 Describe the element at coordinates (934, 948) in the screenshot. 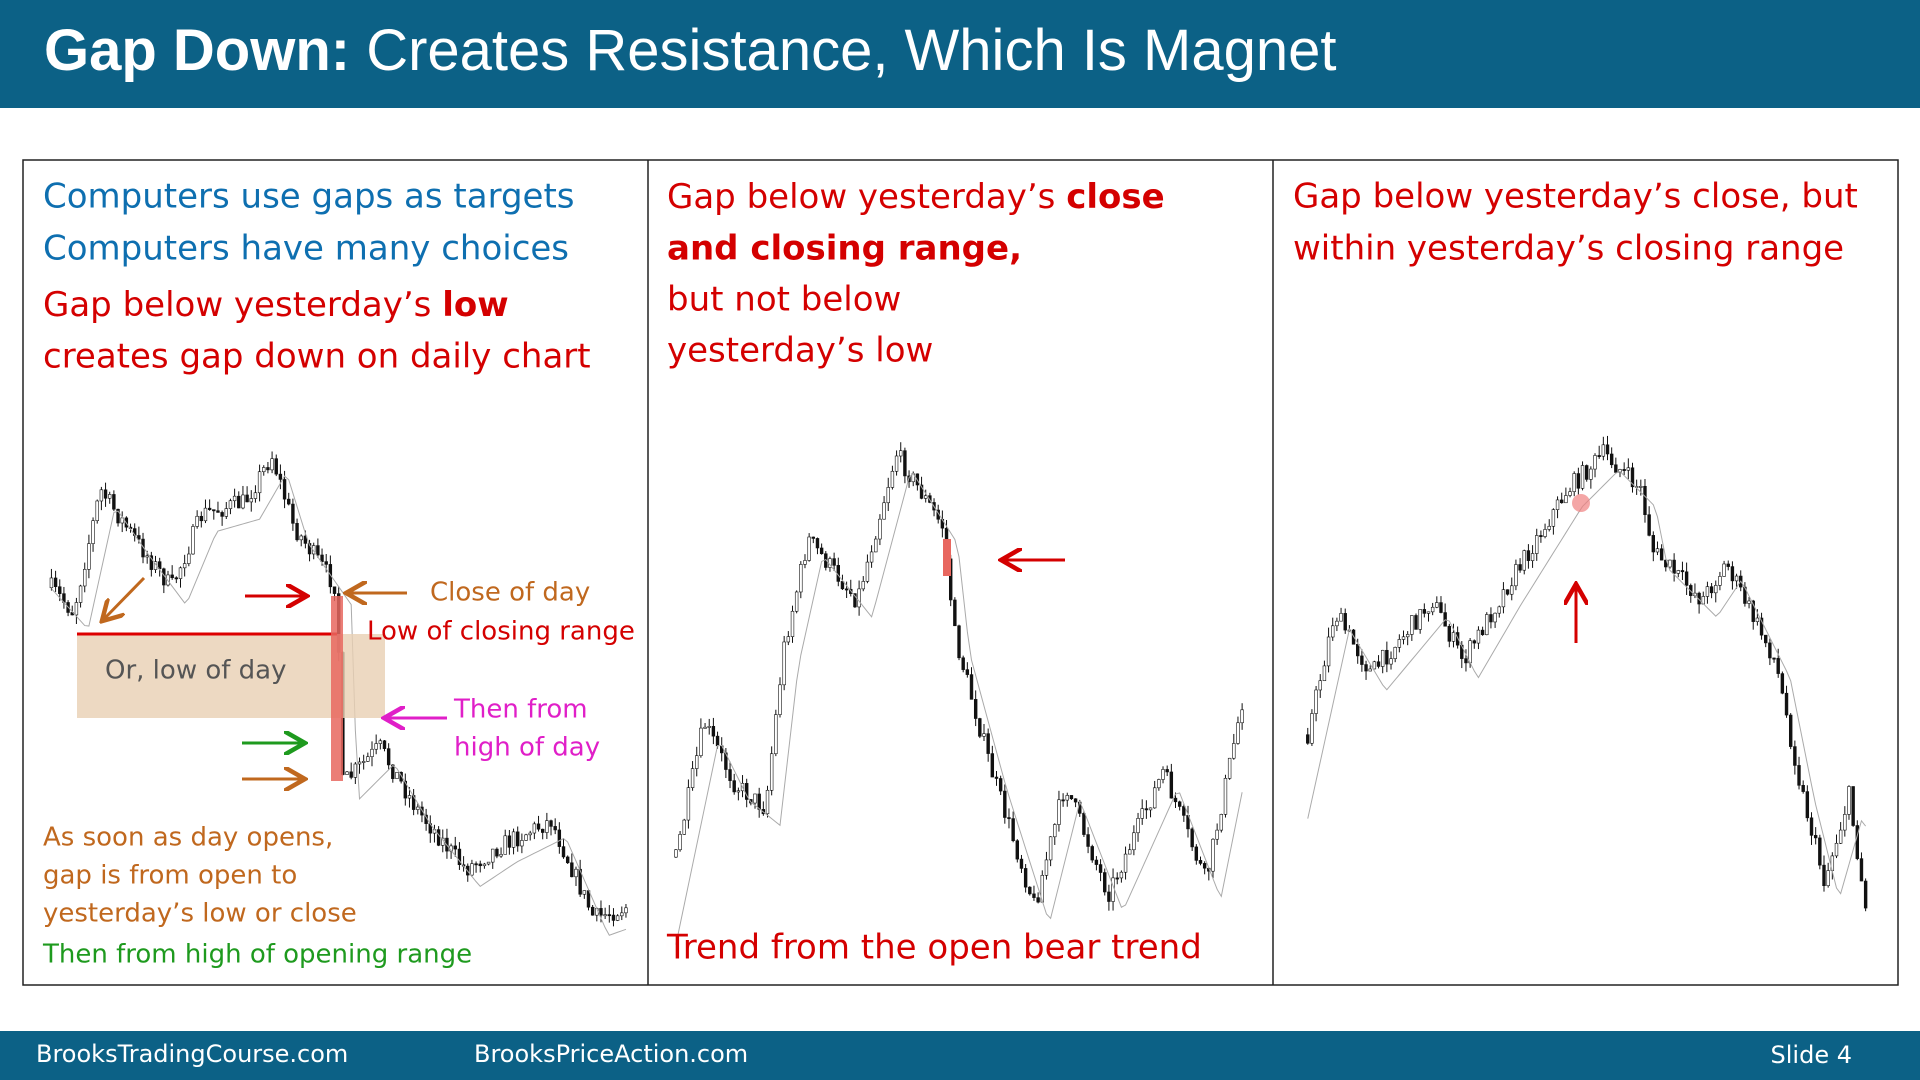

I see `panel-caption: Trend from the open bear trend` at that location.